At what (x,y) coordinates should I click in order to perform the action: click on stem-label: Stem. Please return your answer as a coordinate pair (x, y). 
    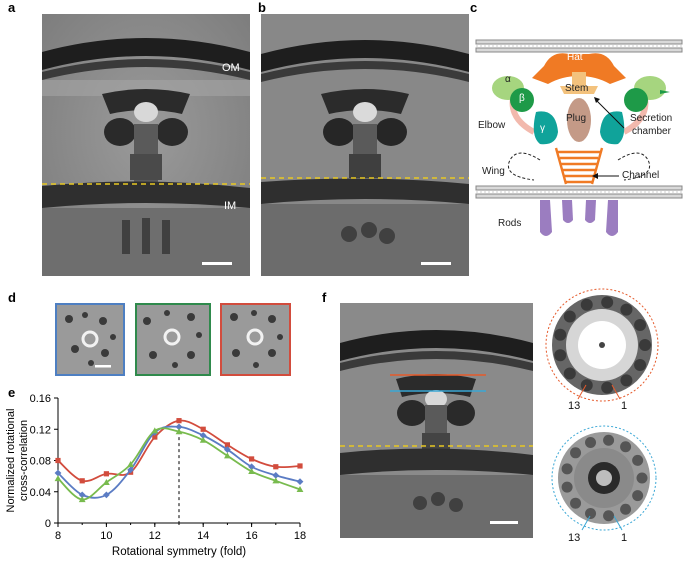
    Looking at the image, I should click on (577, 88).